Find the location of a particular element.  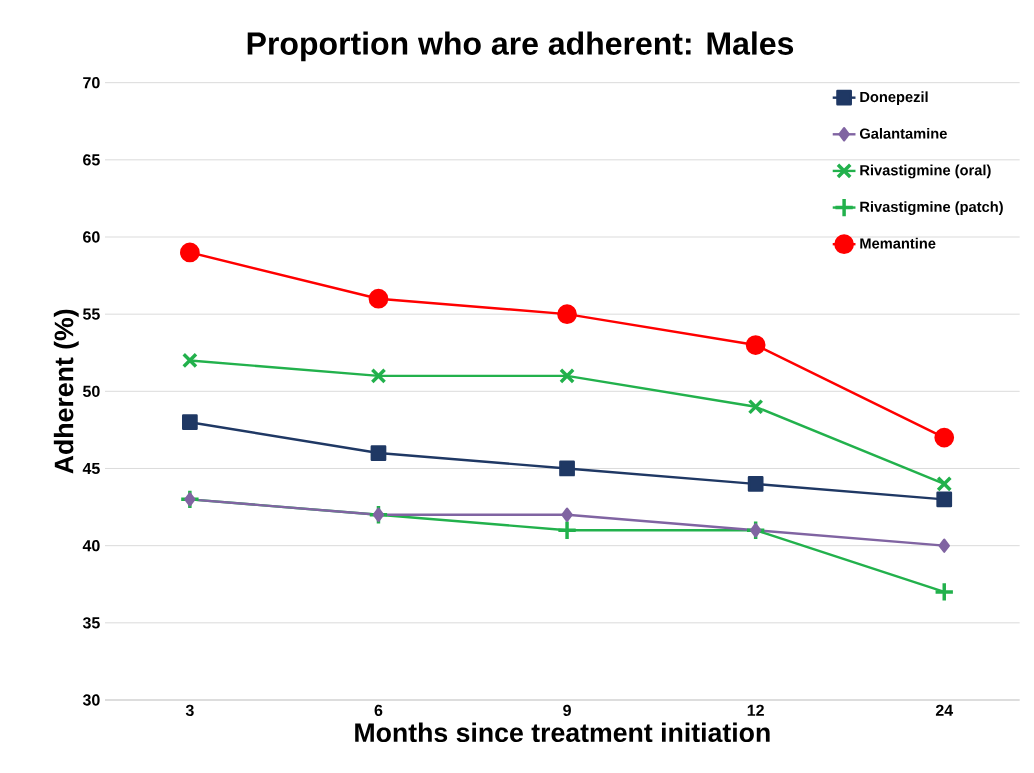

x-tick-label: 3 is located at coordinates (189, 710).